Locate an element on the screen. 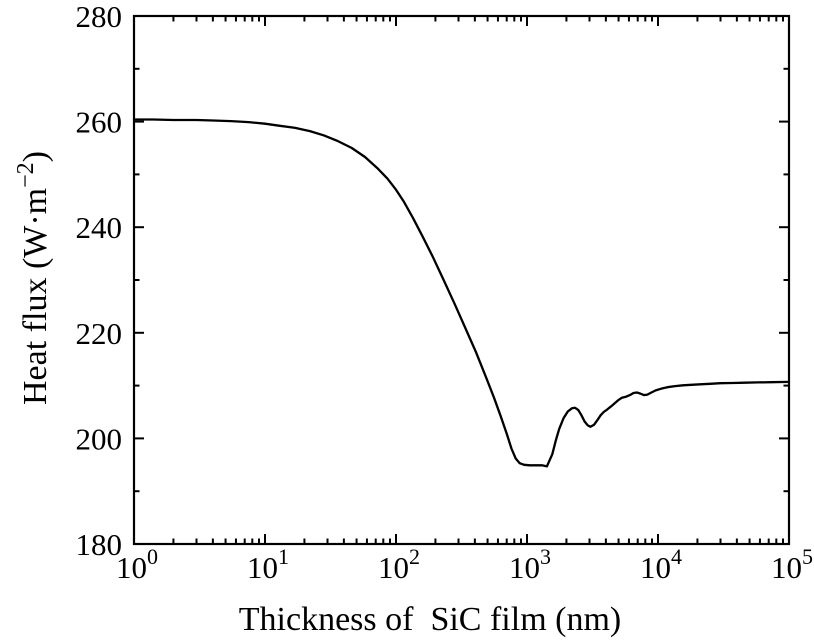 This screenshot has height=641, width=814. y-tick-labels: 180 200 220 240 260 280 is located at coordinates (99, 281).